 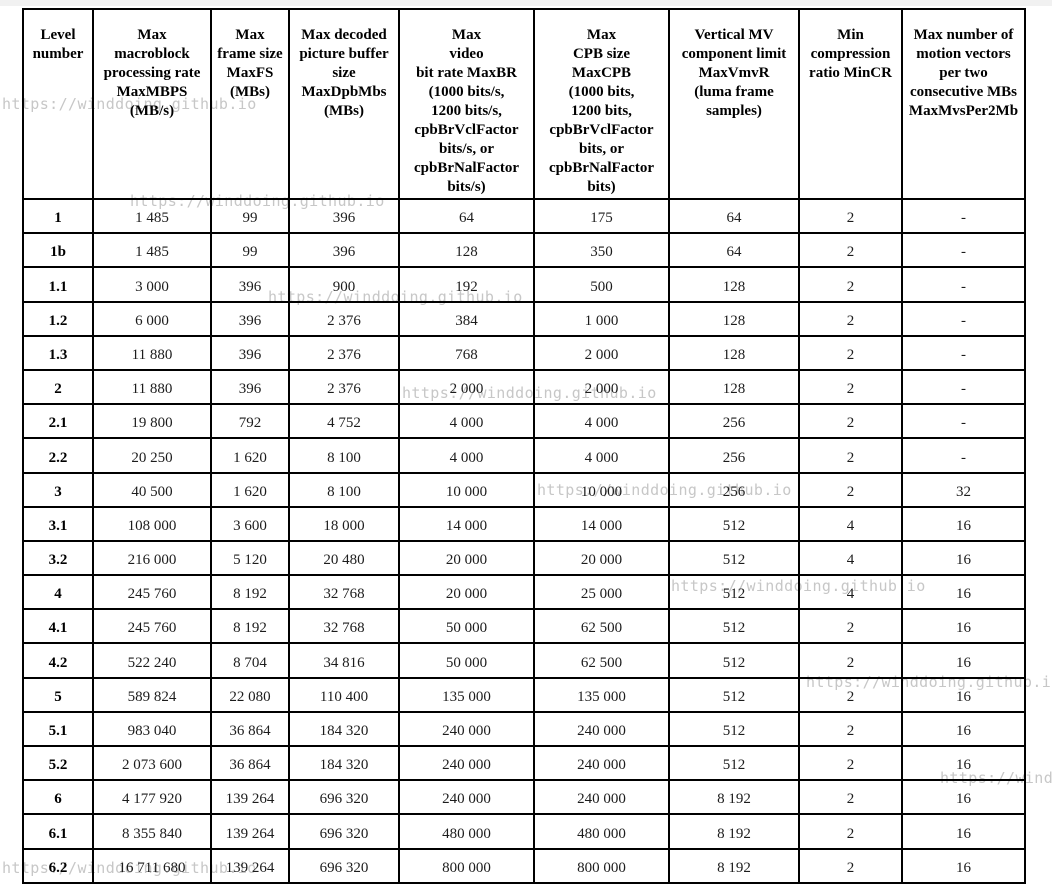 I want to click on table-row-level-4: 4 245 760 8 192 32 768 20 000 25 000 512 4 16, so click(x=524, y=592).